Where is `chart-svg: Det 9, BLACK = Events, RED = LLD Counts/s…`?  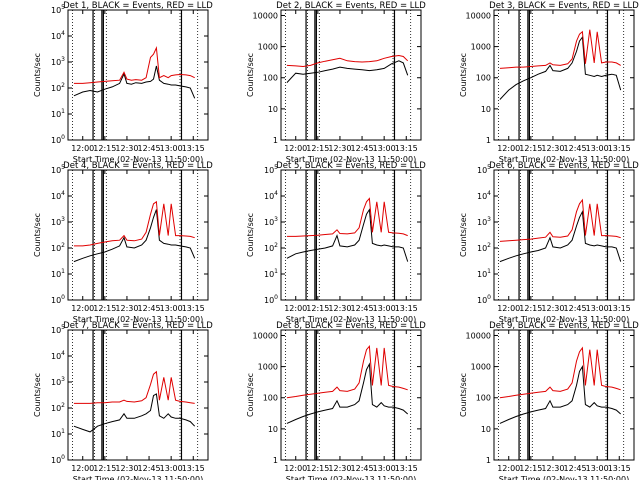
chart-svg: Det 9, BLACK = Events, RED = LLD Counts/s… is located at coordinates (549, 400).